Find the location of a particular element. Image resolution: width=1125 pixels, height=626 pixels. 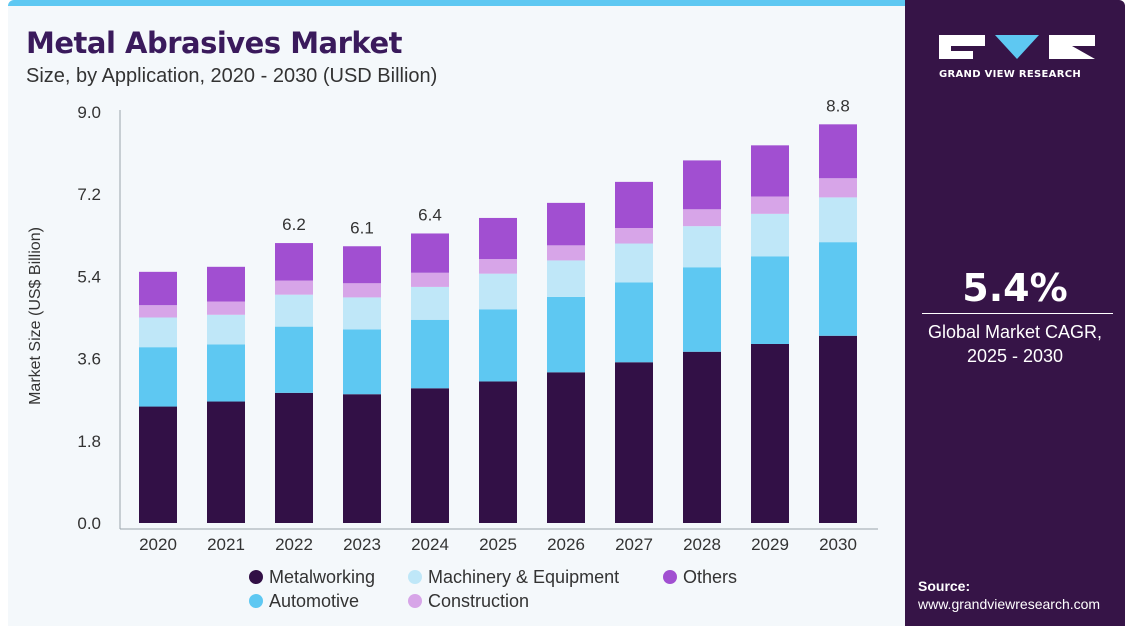

legend-label: Construction is located at coordinates (478, 601).